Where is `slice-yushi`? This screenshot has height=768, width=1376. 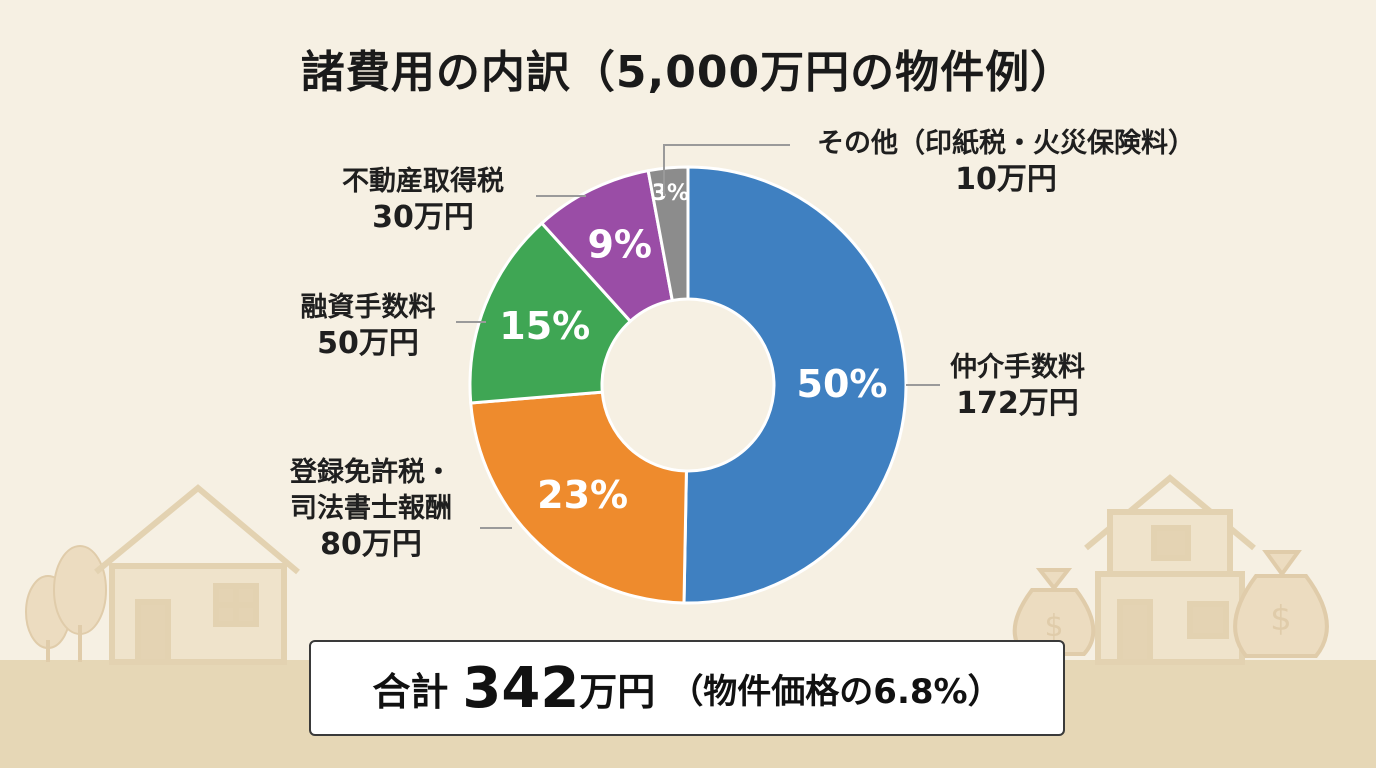
slice-yushi is located at coordinates (550, 313).